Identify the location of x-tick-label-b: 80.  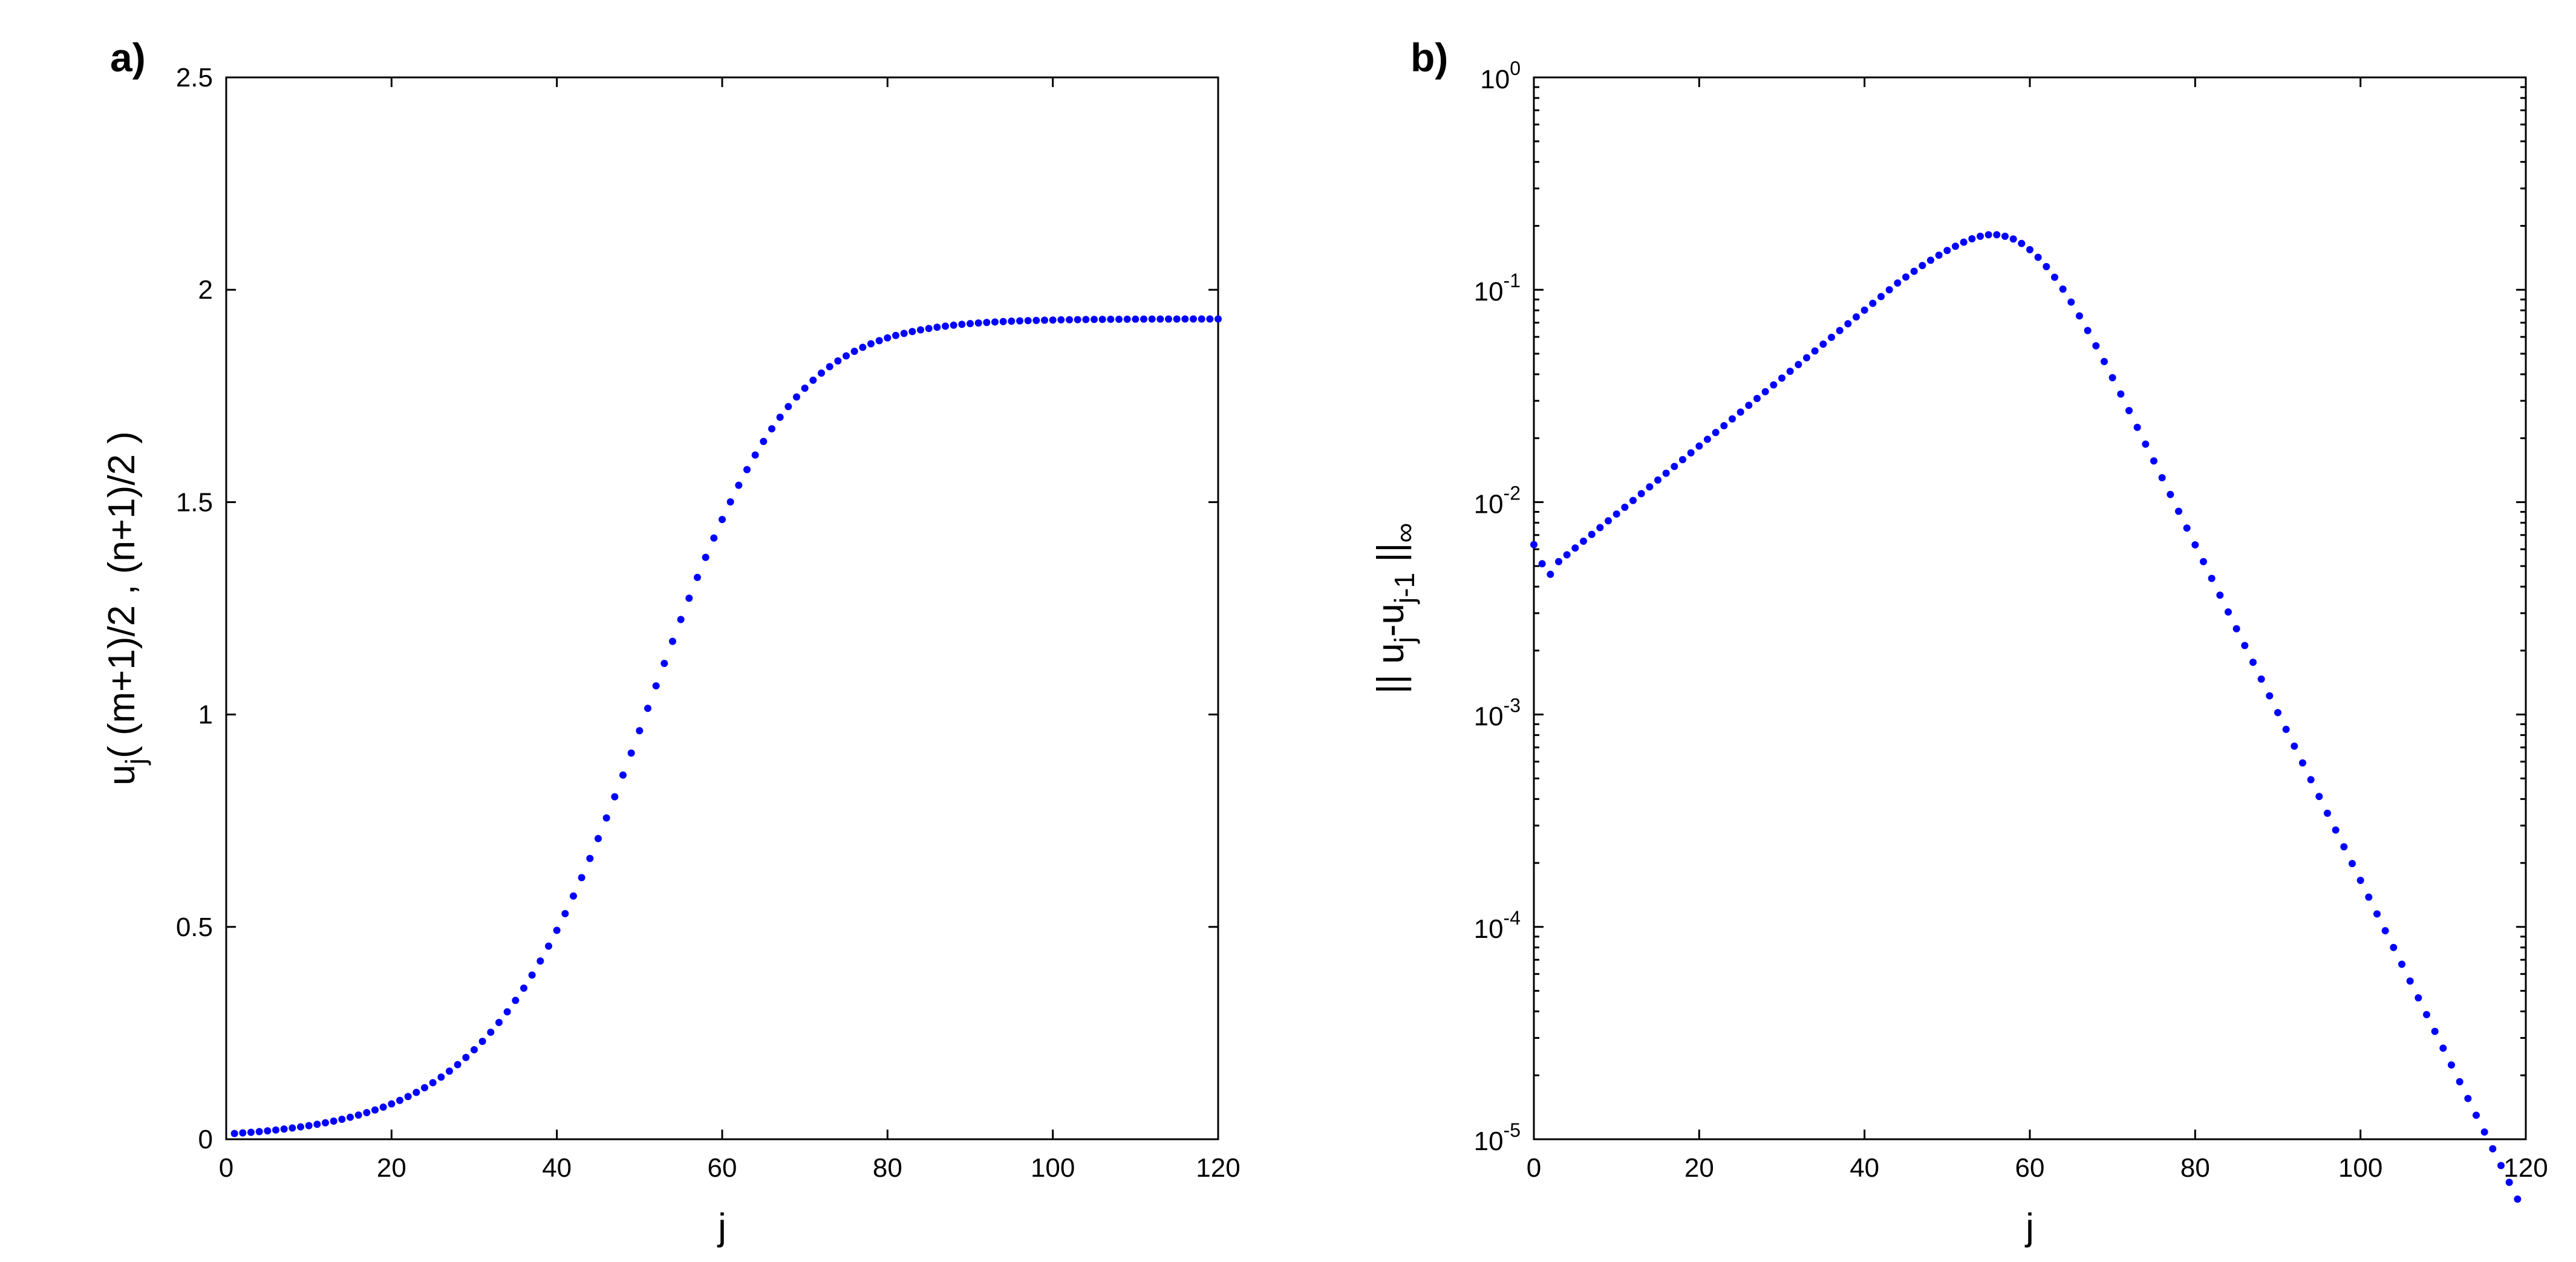
(2195, 1168).